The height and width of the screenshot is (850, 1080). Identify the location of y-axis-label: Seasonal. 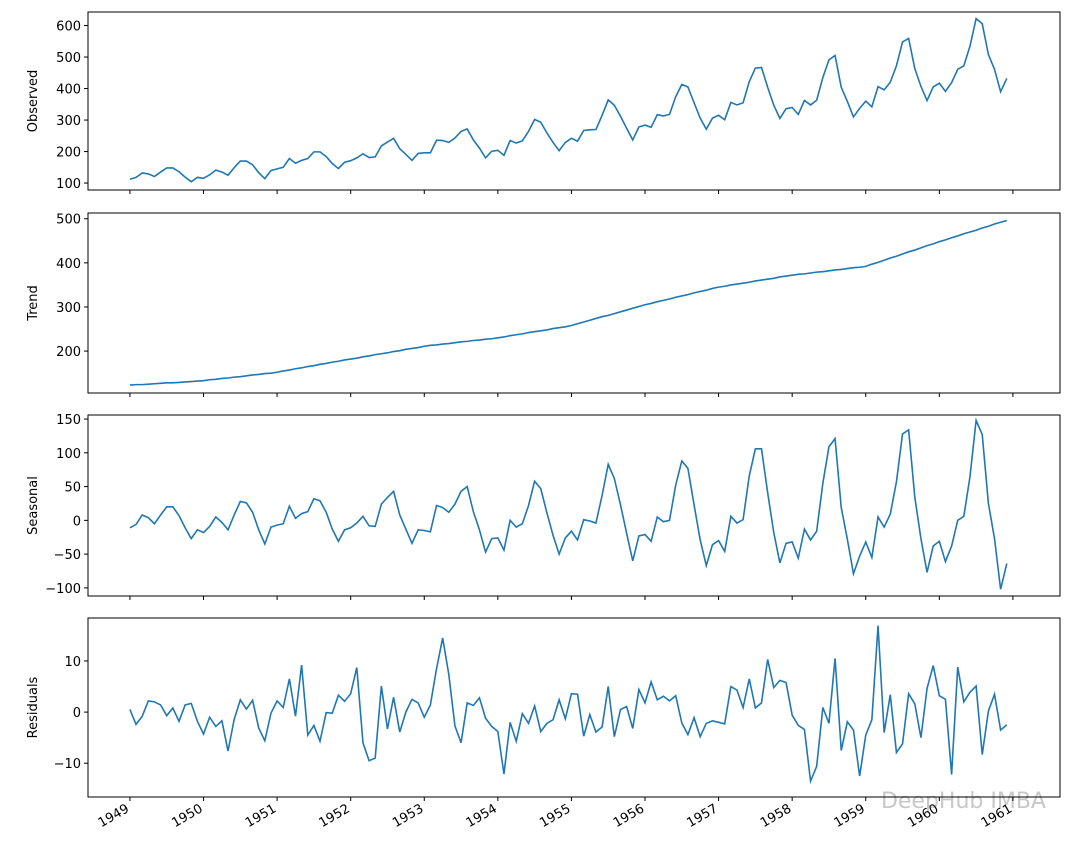
(33, 505).